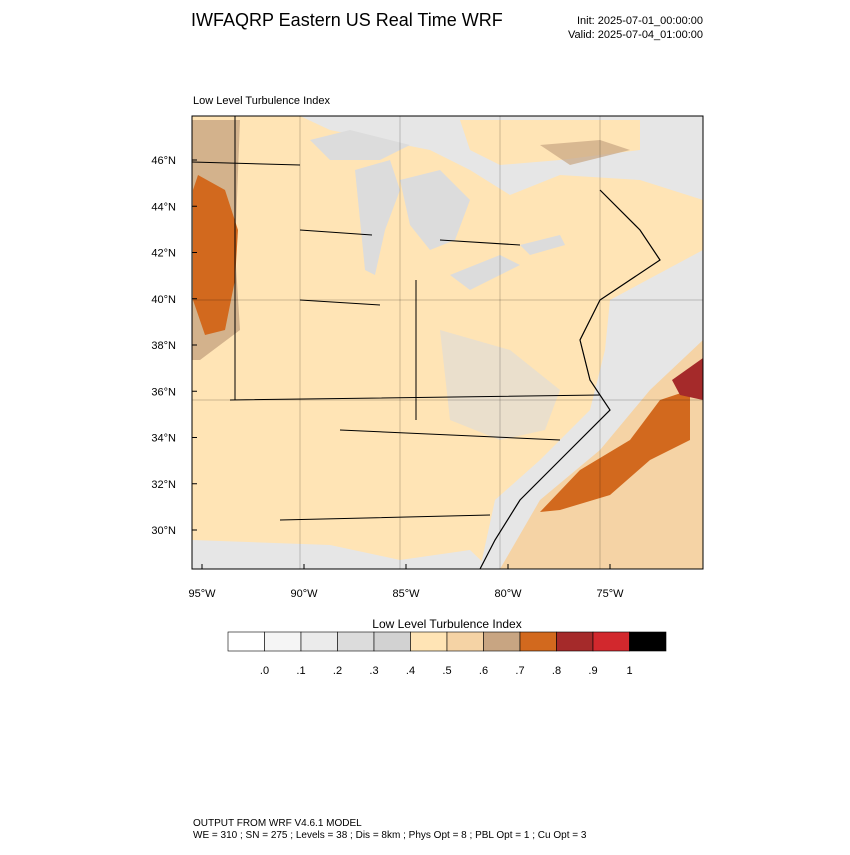 This screenshot has height=855, width=850. I want to click on lat-label: 32°N, so click(163, 485).